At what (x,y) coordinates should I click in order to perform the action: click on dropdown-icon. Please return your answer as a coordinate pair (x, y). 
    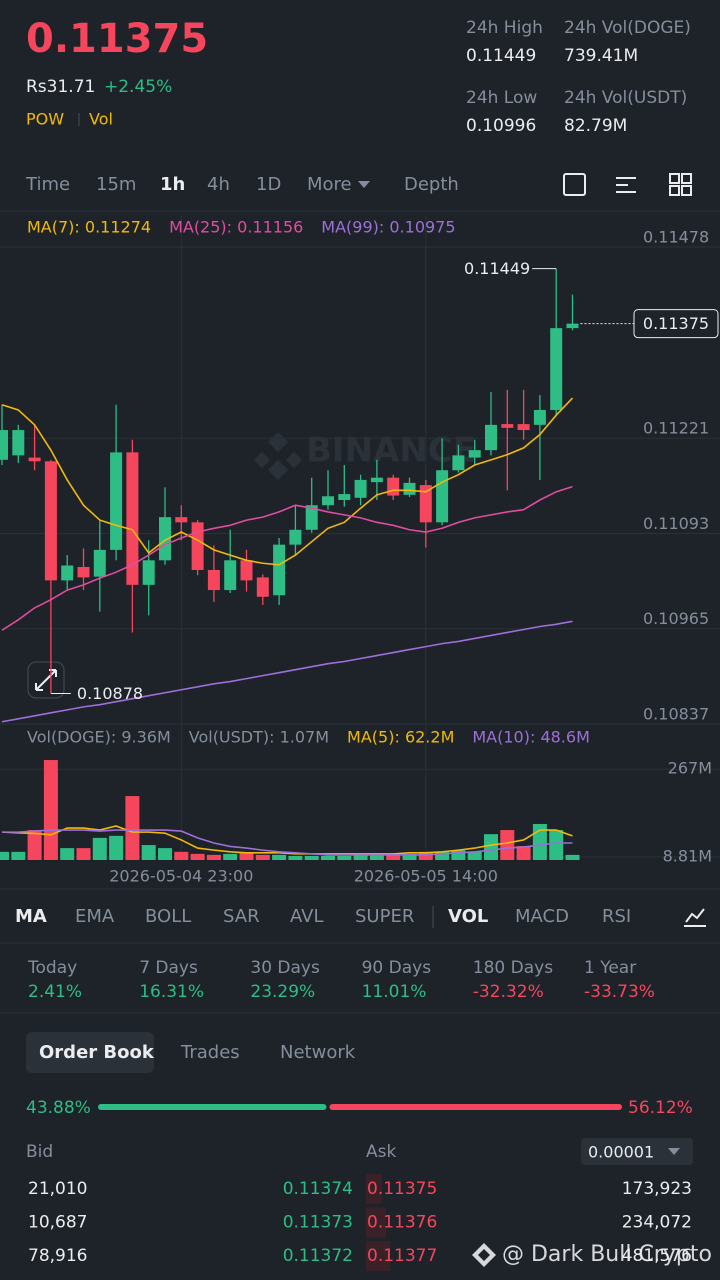
    Looking at the image, I should click on (674, 1151).